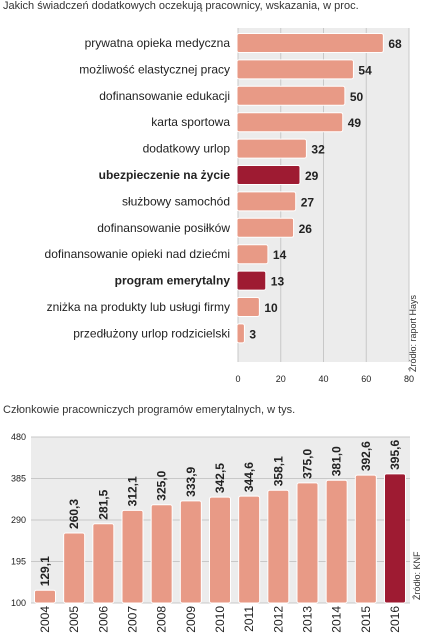 This screenshot has height=640, width=423. What do you see at coordinates (395, 619) in the screenshot?
I see `x-tick-label: 2016` at bounding box center [395, 619].